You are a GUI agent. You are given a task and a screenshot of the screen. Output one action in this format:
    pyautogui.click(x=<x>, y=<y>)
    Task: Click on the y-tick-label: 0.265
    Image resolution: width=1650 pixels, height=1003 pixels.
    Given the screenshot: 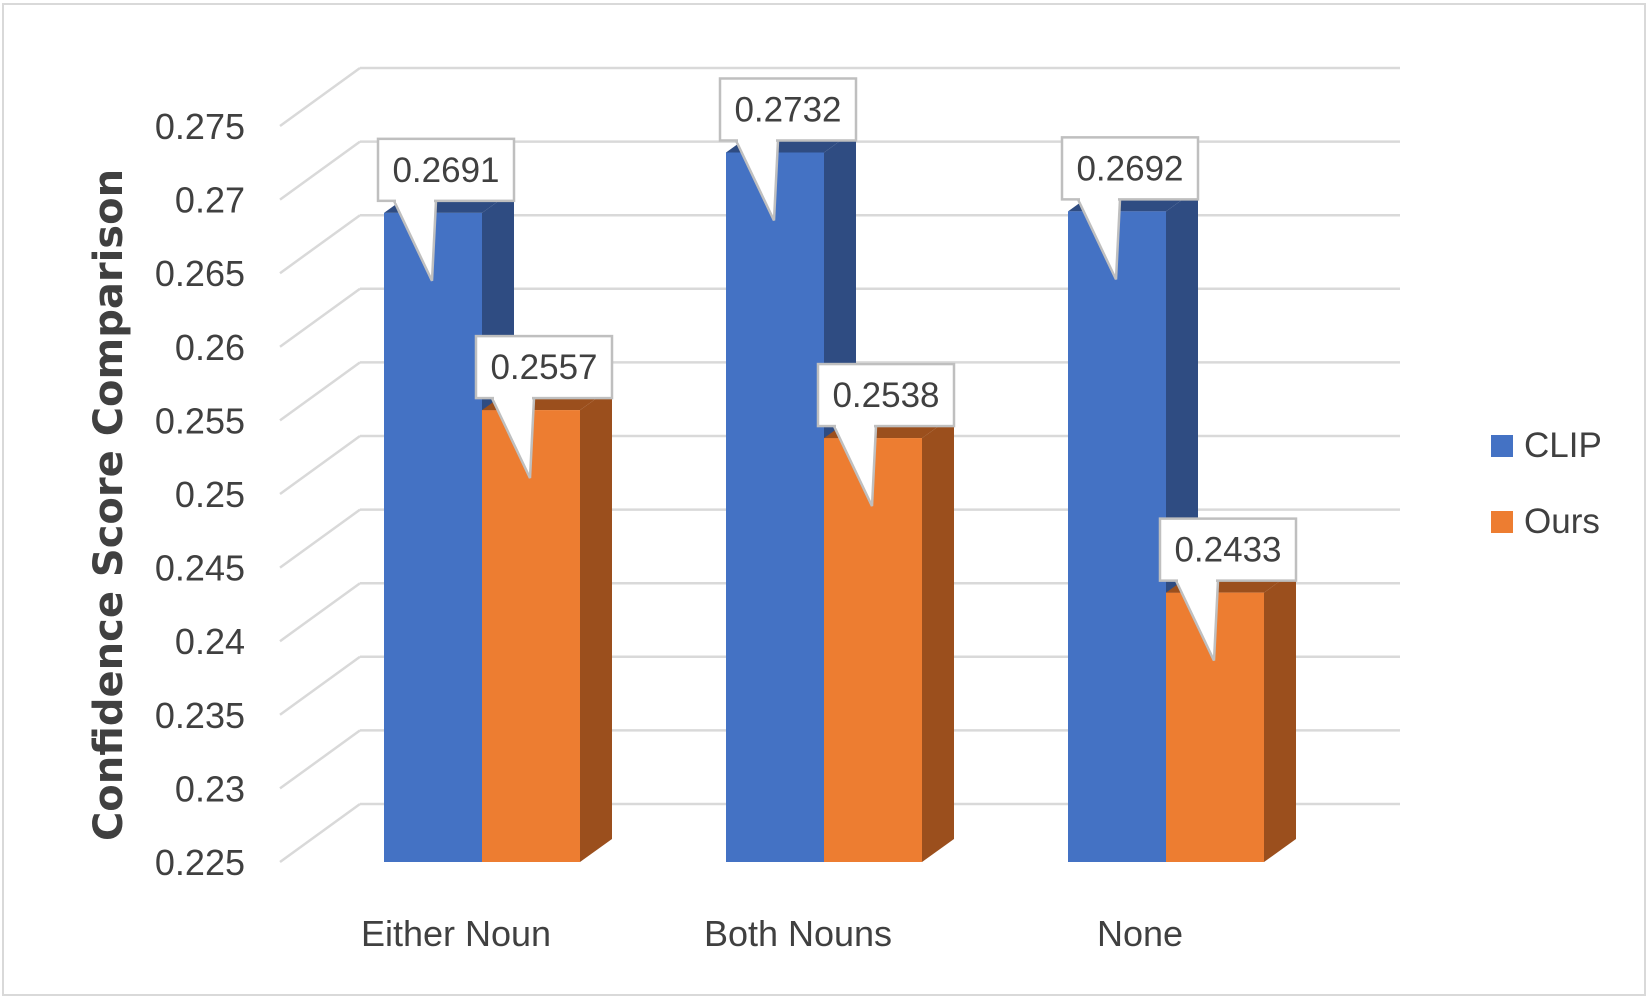 What is the action you would take?
    pyautogui.click(x=200, y=273)
    